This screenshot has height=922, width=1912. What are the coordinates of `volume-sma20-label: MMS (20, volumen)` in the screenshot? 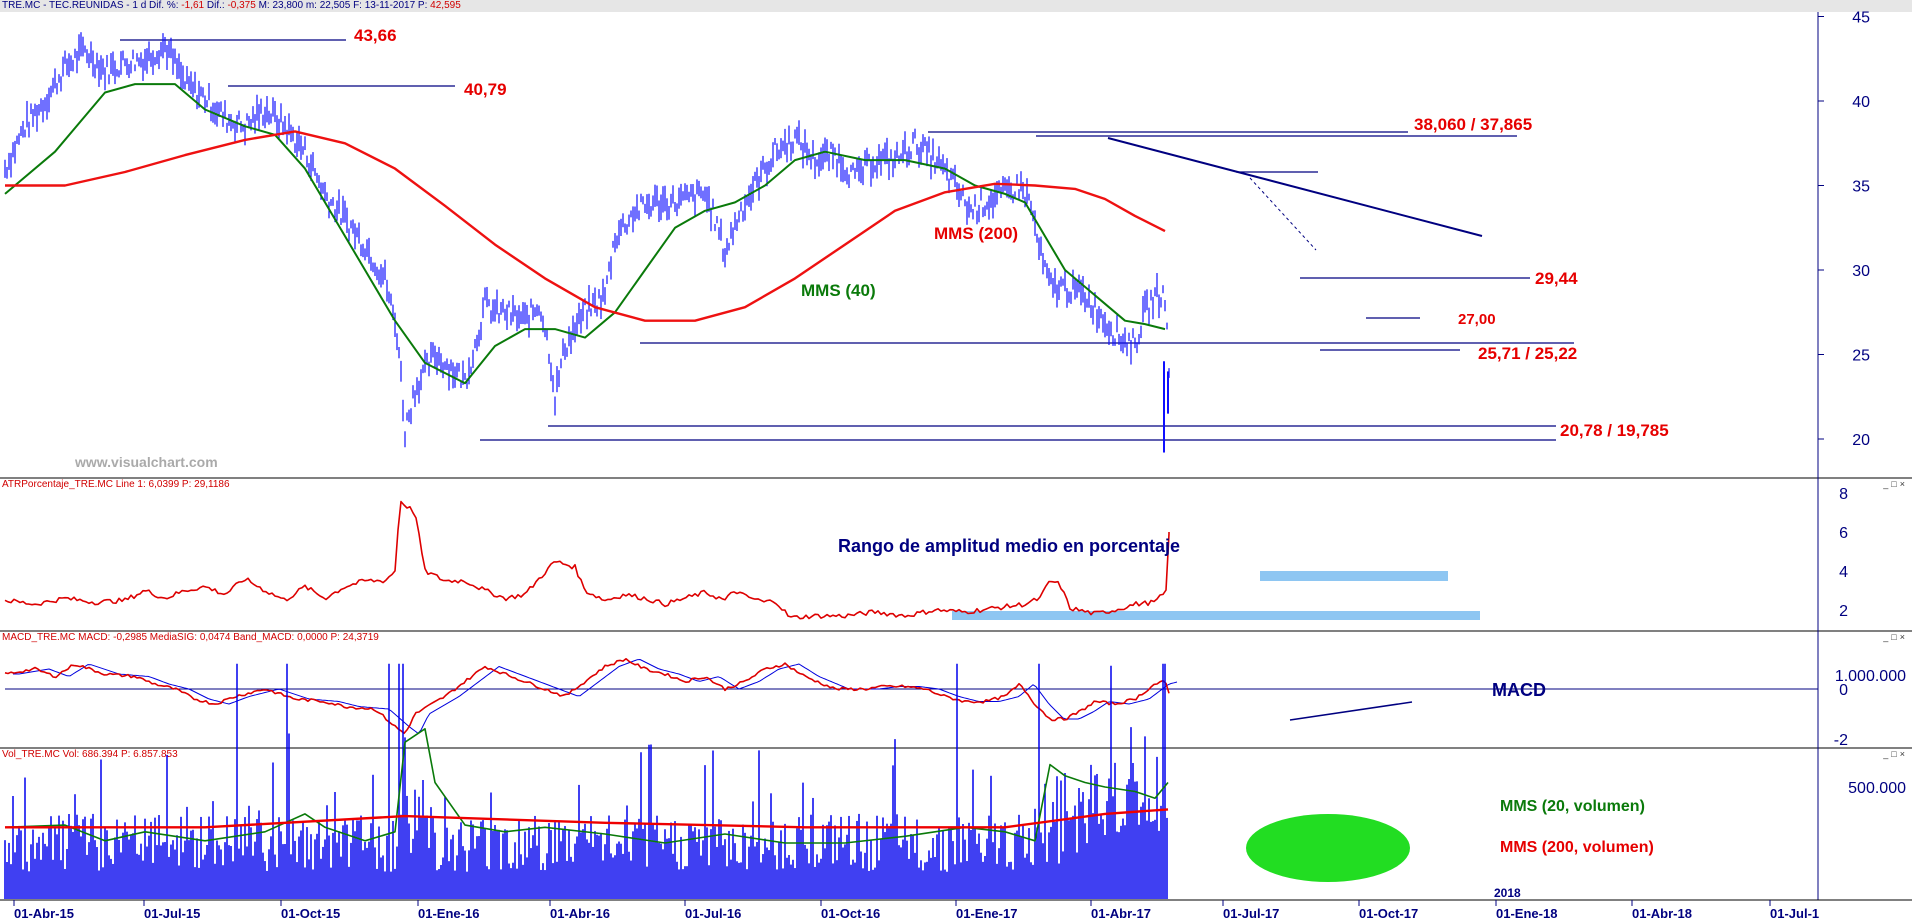 It's located at (1572, 806).